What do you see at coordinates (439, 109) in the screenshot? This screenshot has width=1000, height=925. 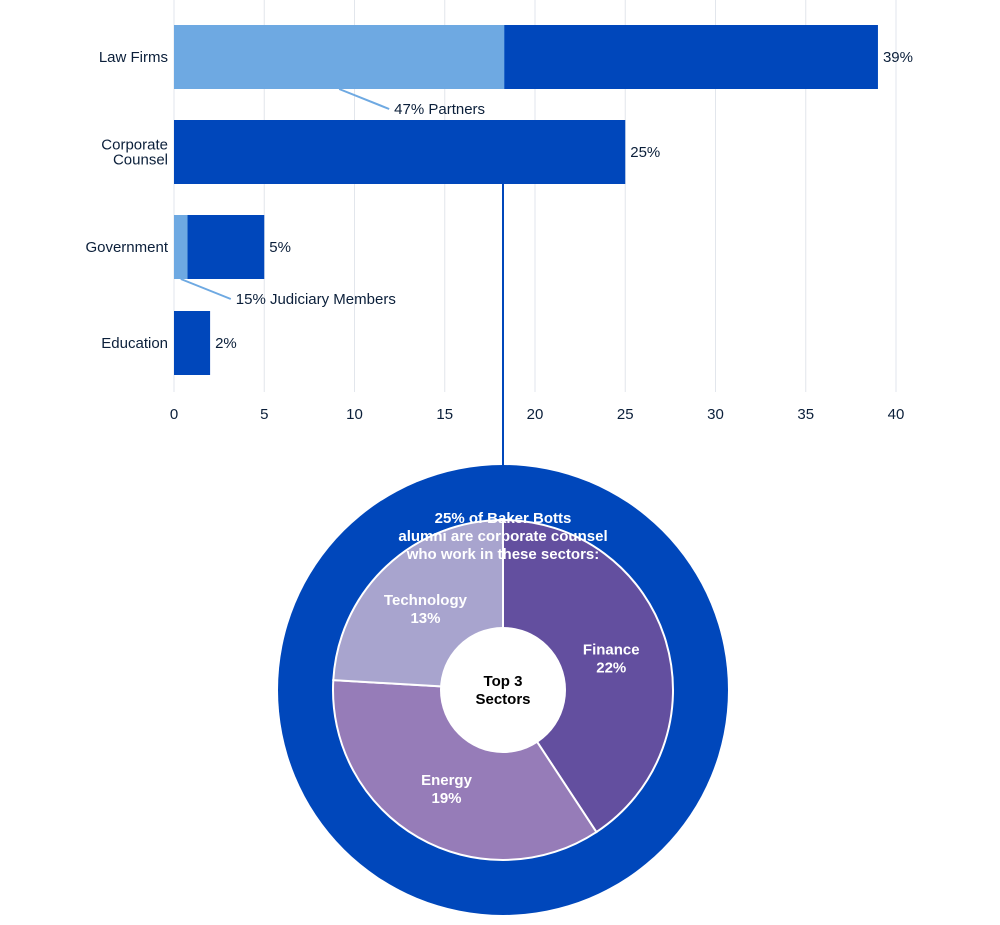 I see `annotation-label-law-firms: 47% Partners` at bounding box center [439, 109].